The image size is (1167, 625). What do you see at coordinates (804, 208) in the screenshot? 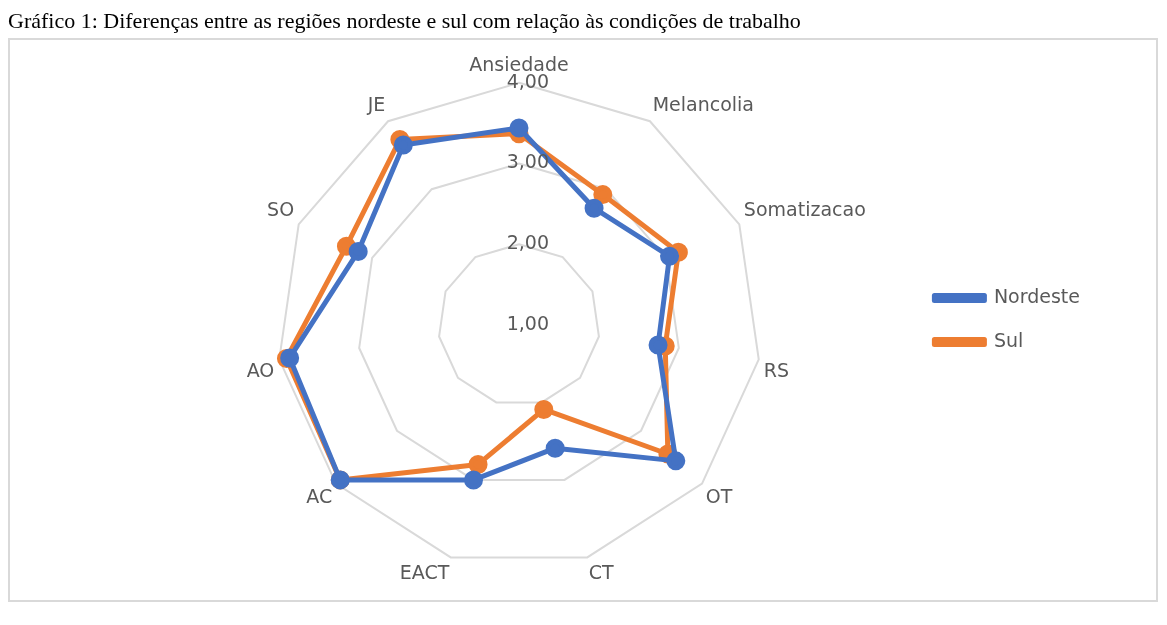
I see `spoke-label: Somatizacao` at bounding box center [804, 208].